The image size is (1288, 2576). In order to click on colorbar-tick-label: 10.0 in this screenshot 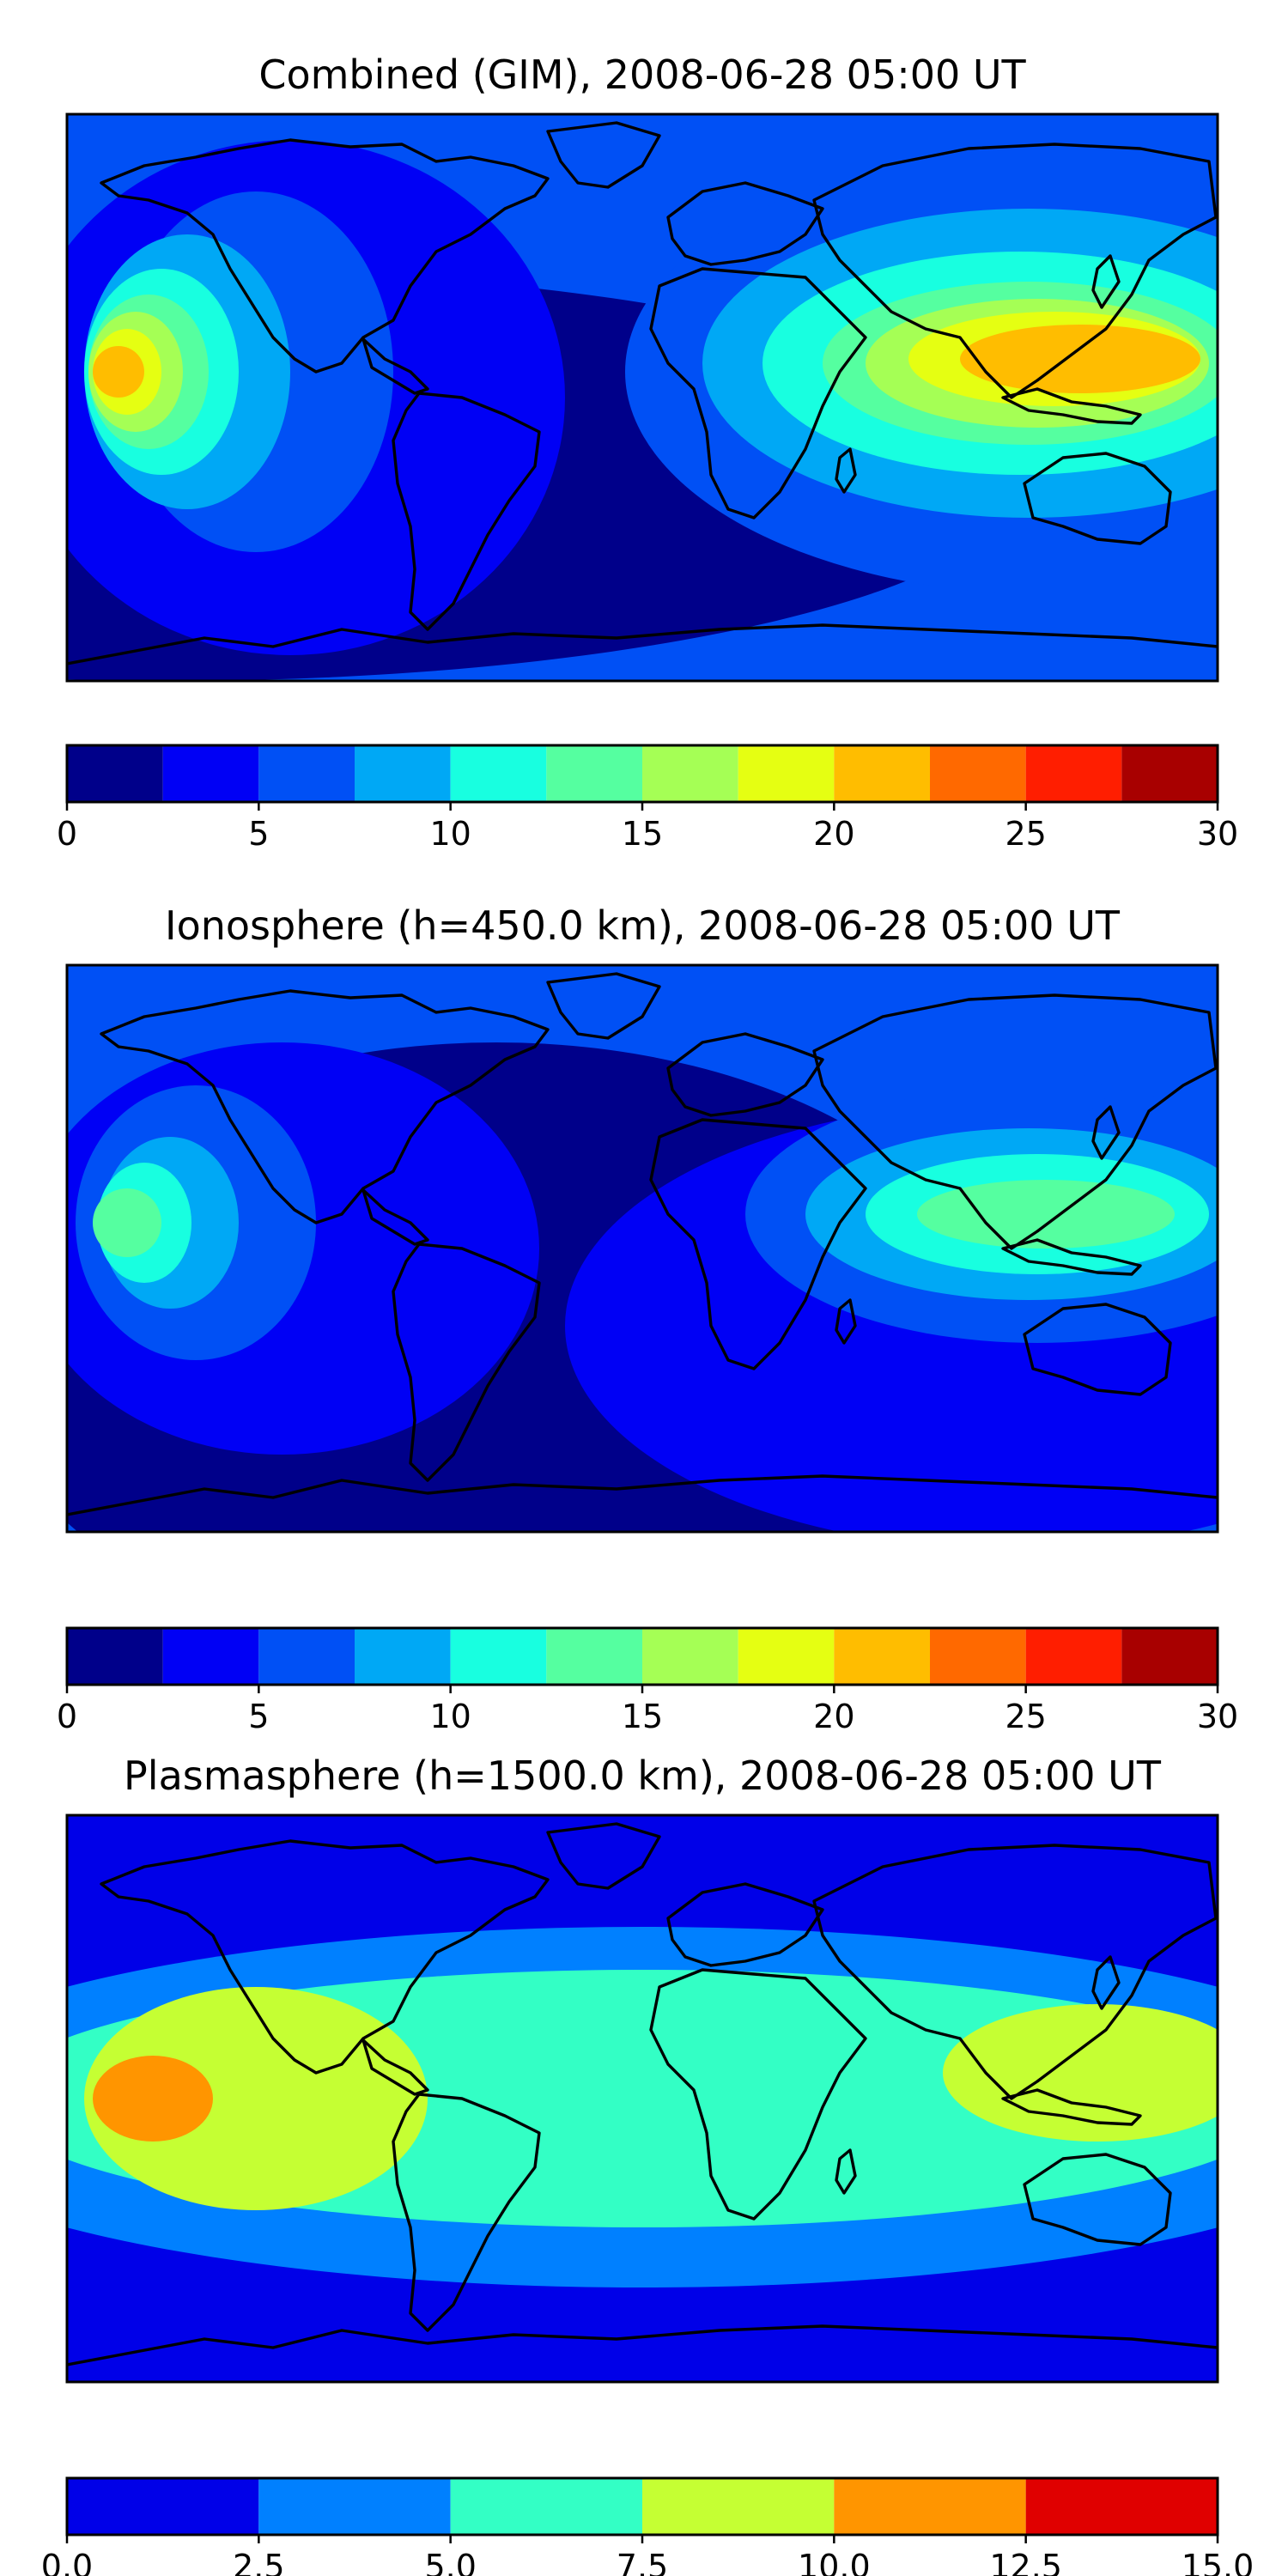, I will do `click(834, 2562)`.